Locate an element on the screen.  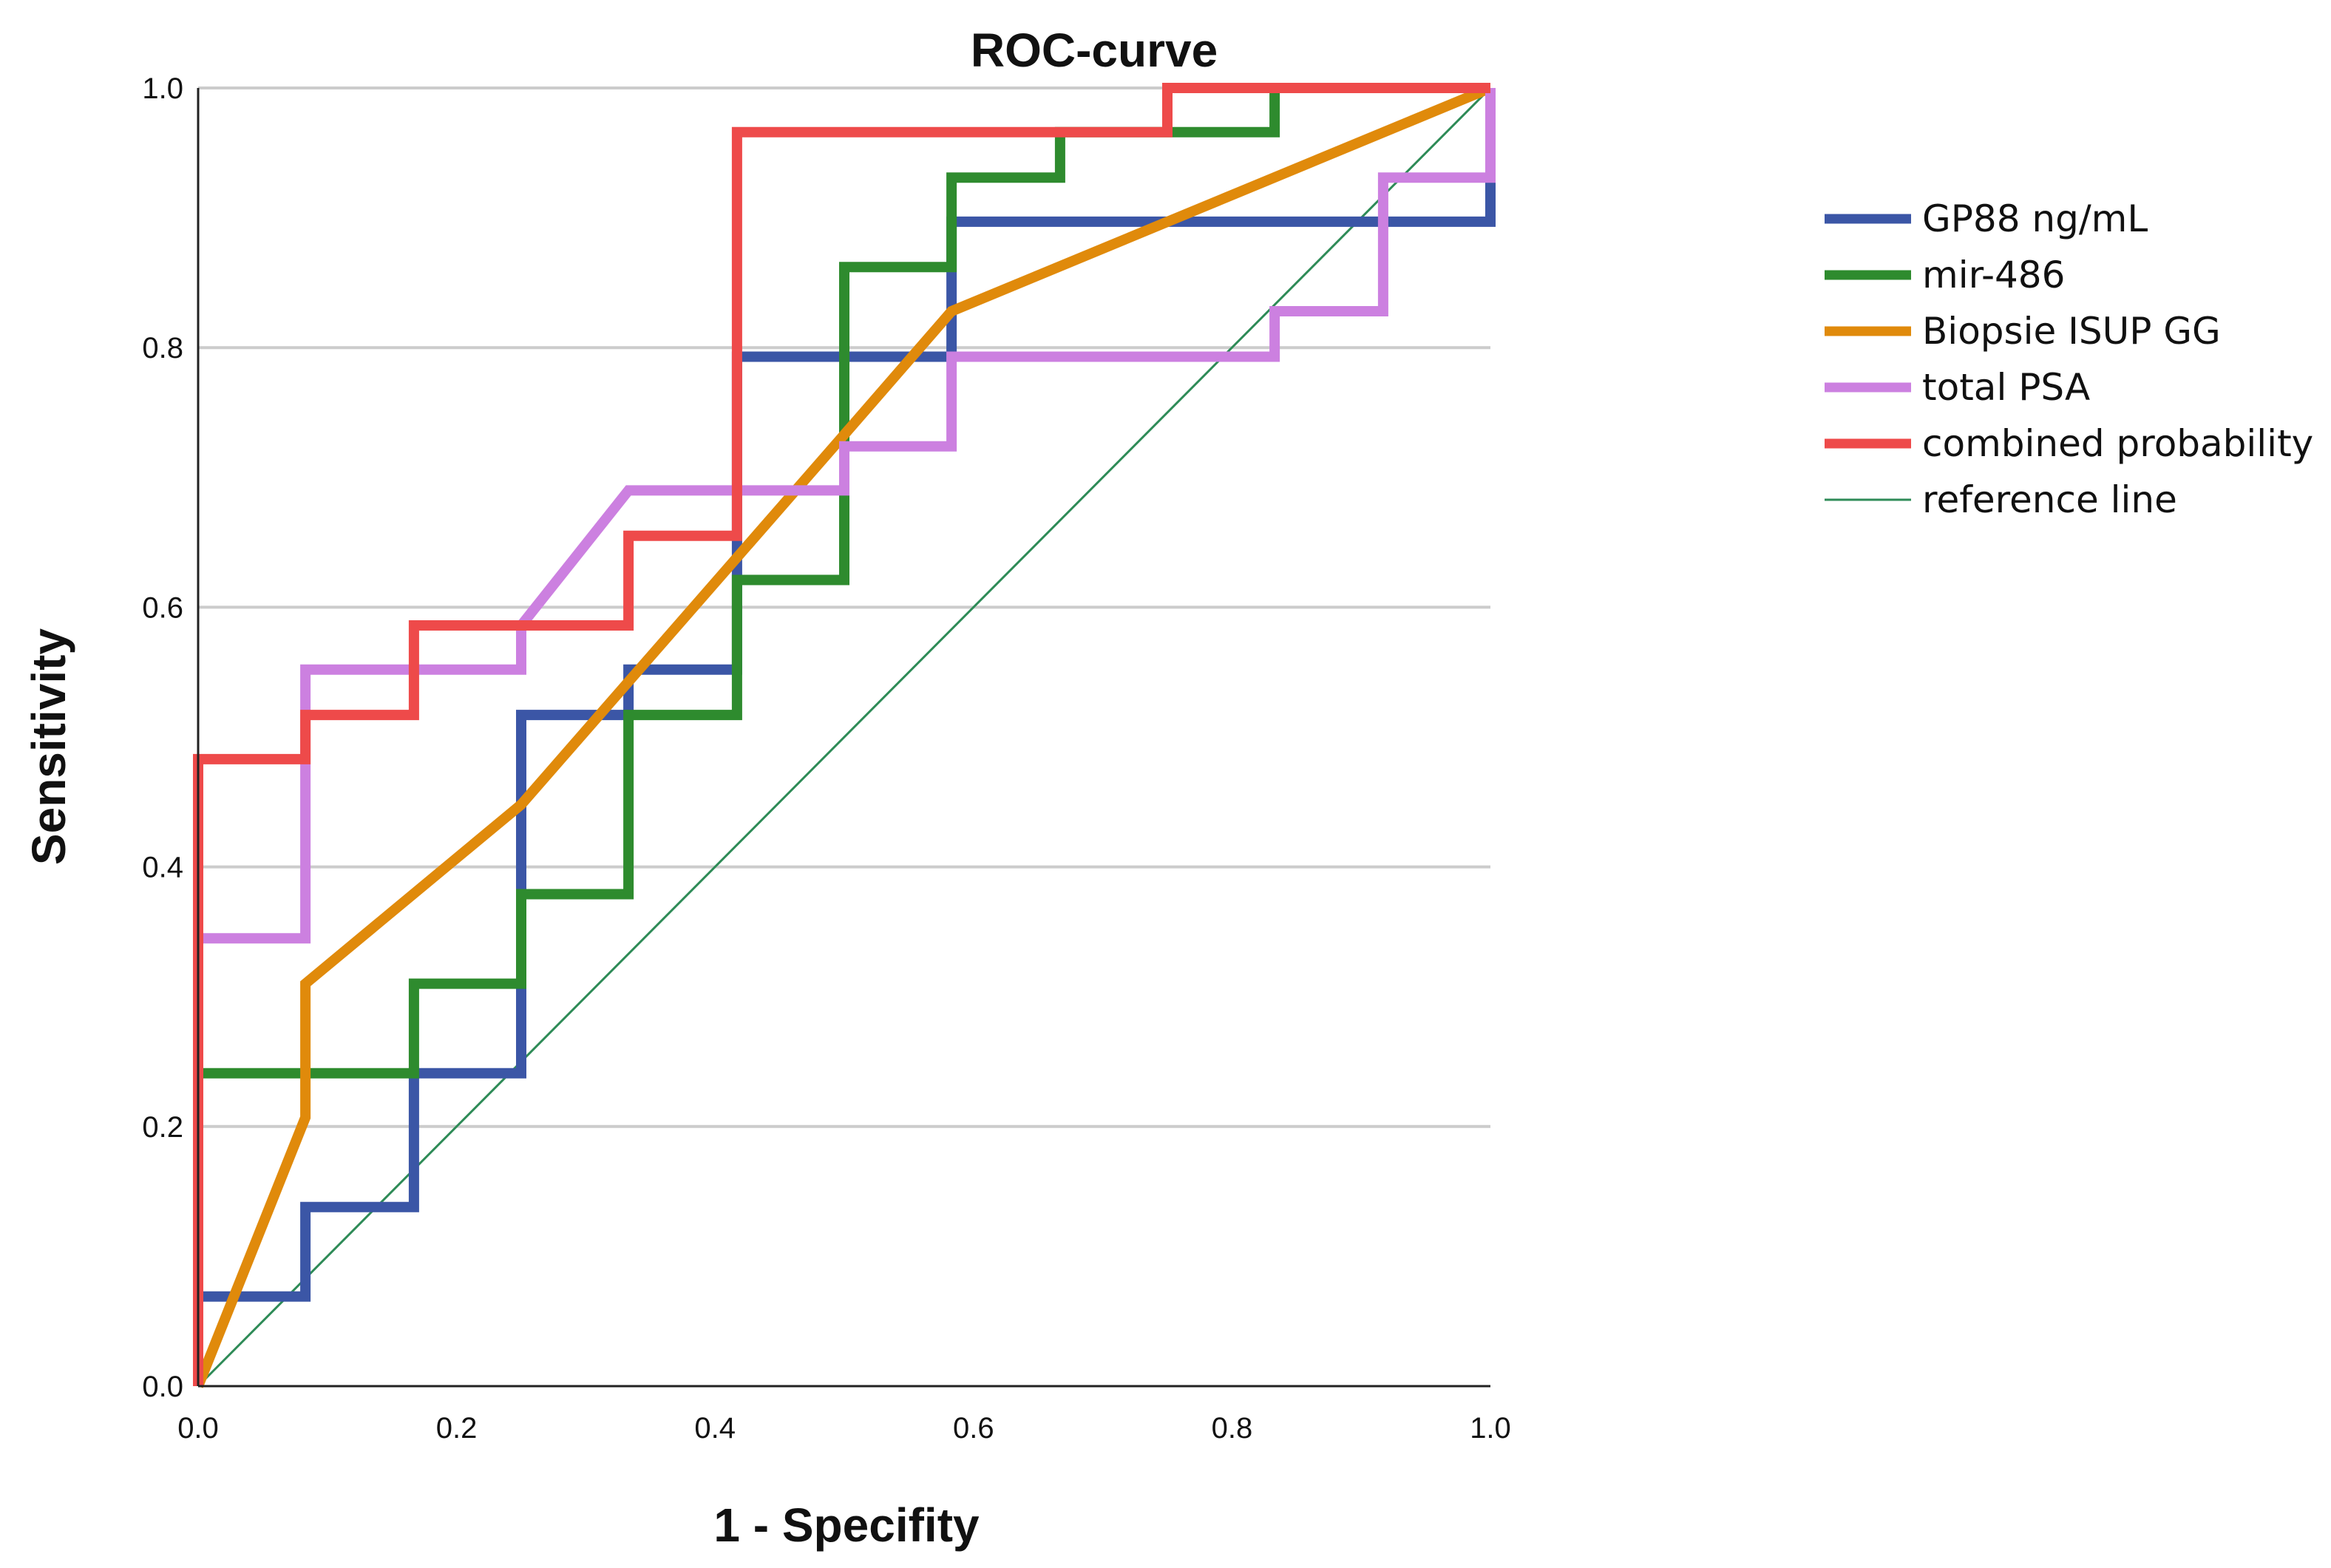
legend-label-reference-line: reference line is located at coordinates (2049, 499).